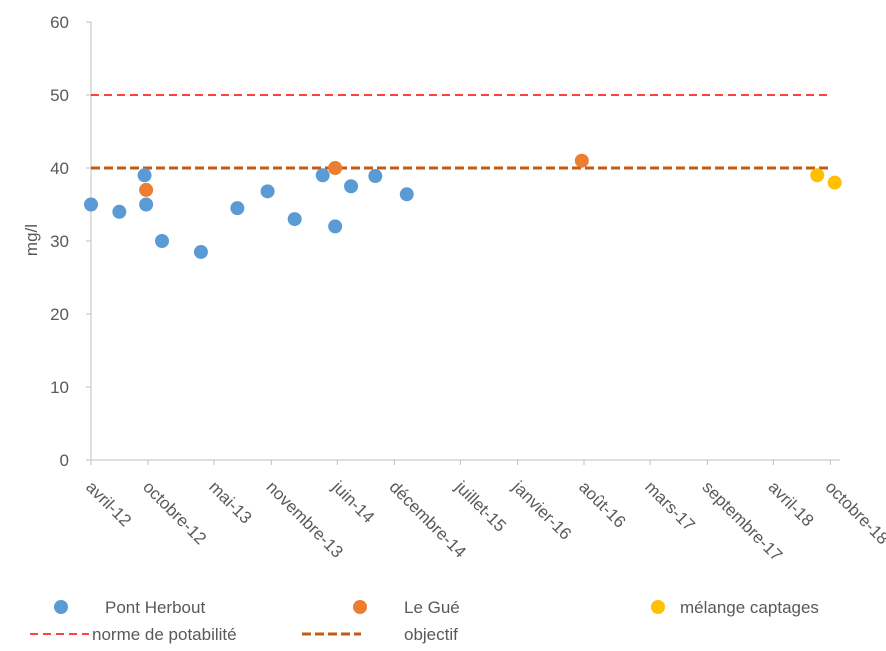  I want to click on y-tick-label: 0, so click(64, 460).